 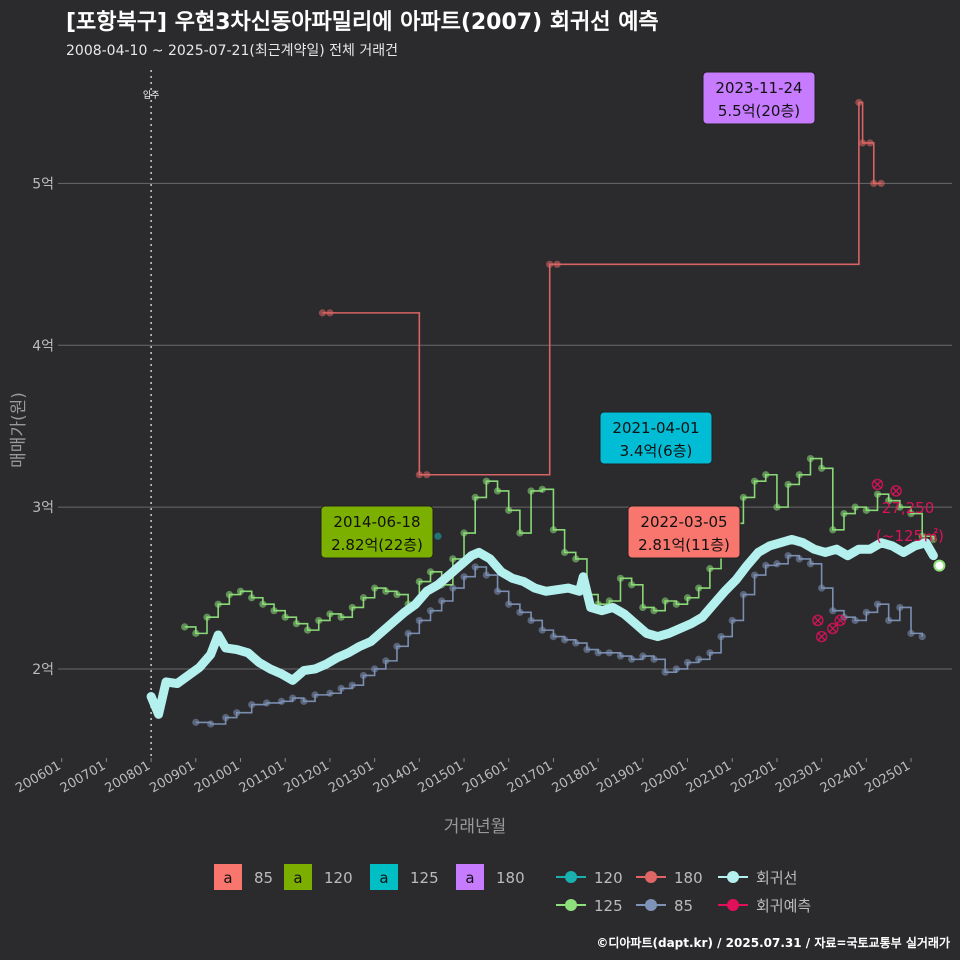 What do you see at coordinates (485, 777) in the screenshot?
I see `x-tick-label: 201601` at bounding box center [485, 777].